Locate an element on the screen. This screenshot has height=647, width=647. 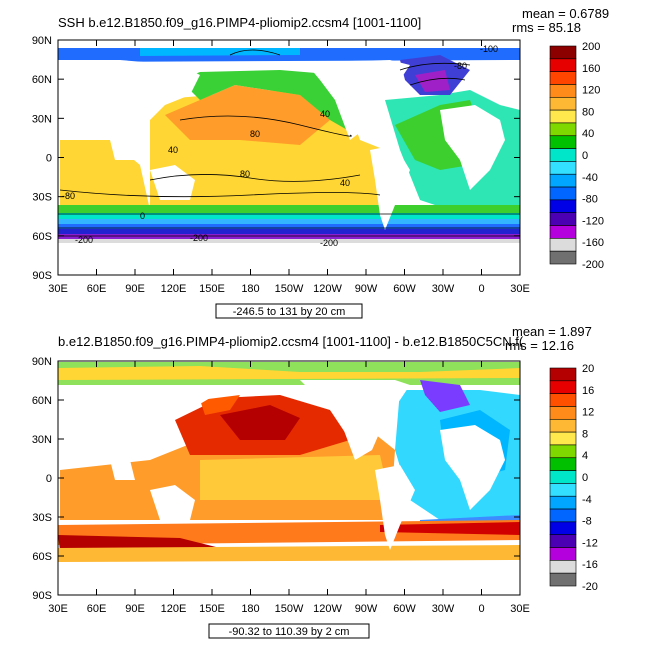
colorbar-label: -200 is located at coordinates (593, 265).